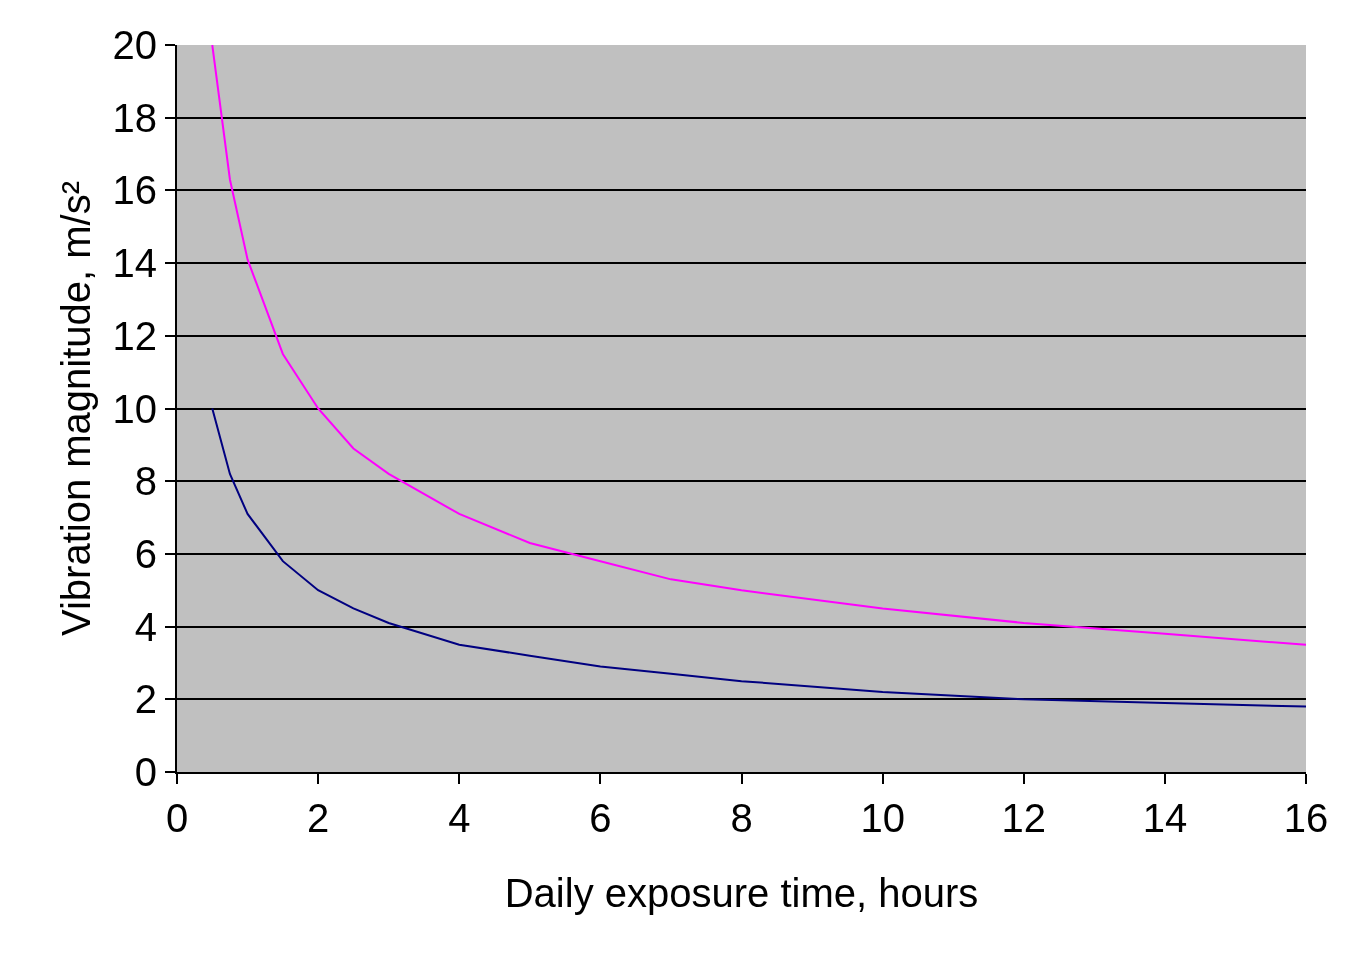  I want to click on x-tick-label: 16, so click(1306, 818).